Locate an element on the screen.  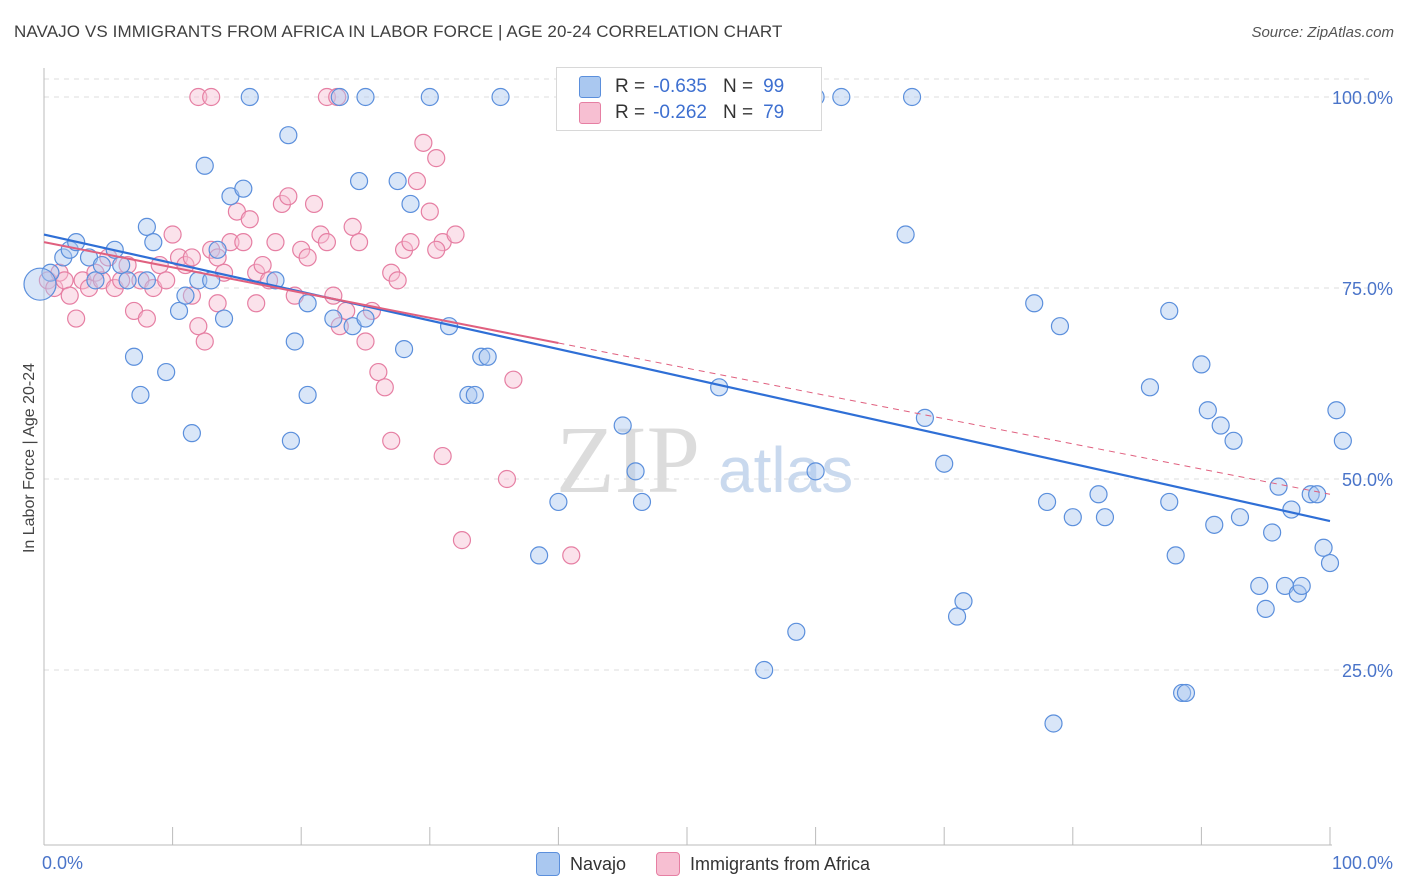
legend-label-navajo: Navajo is located at coordinates (597, 863).